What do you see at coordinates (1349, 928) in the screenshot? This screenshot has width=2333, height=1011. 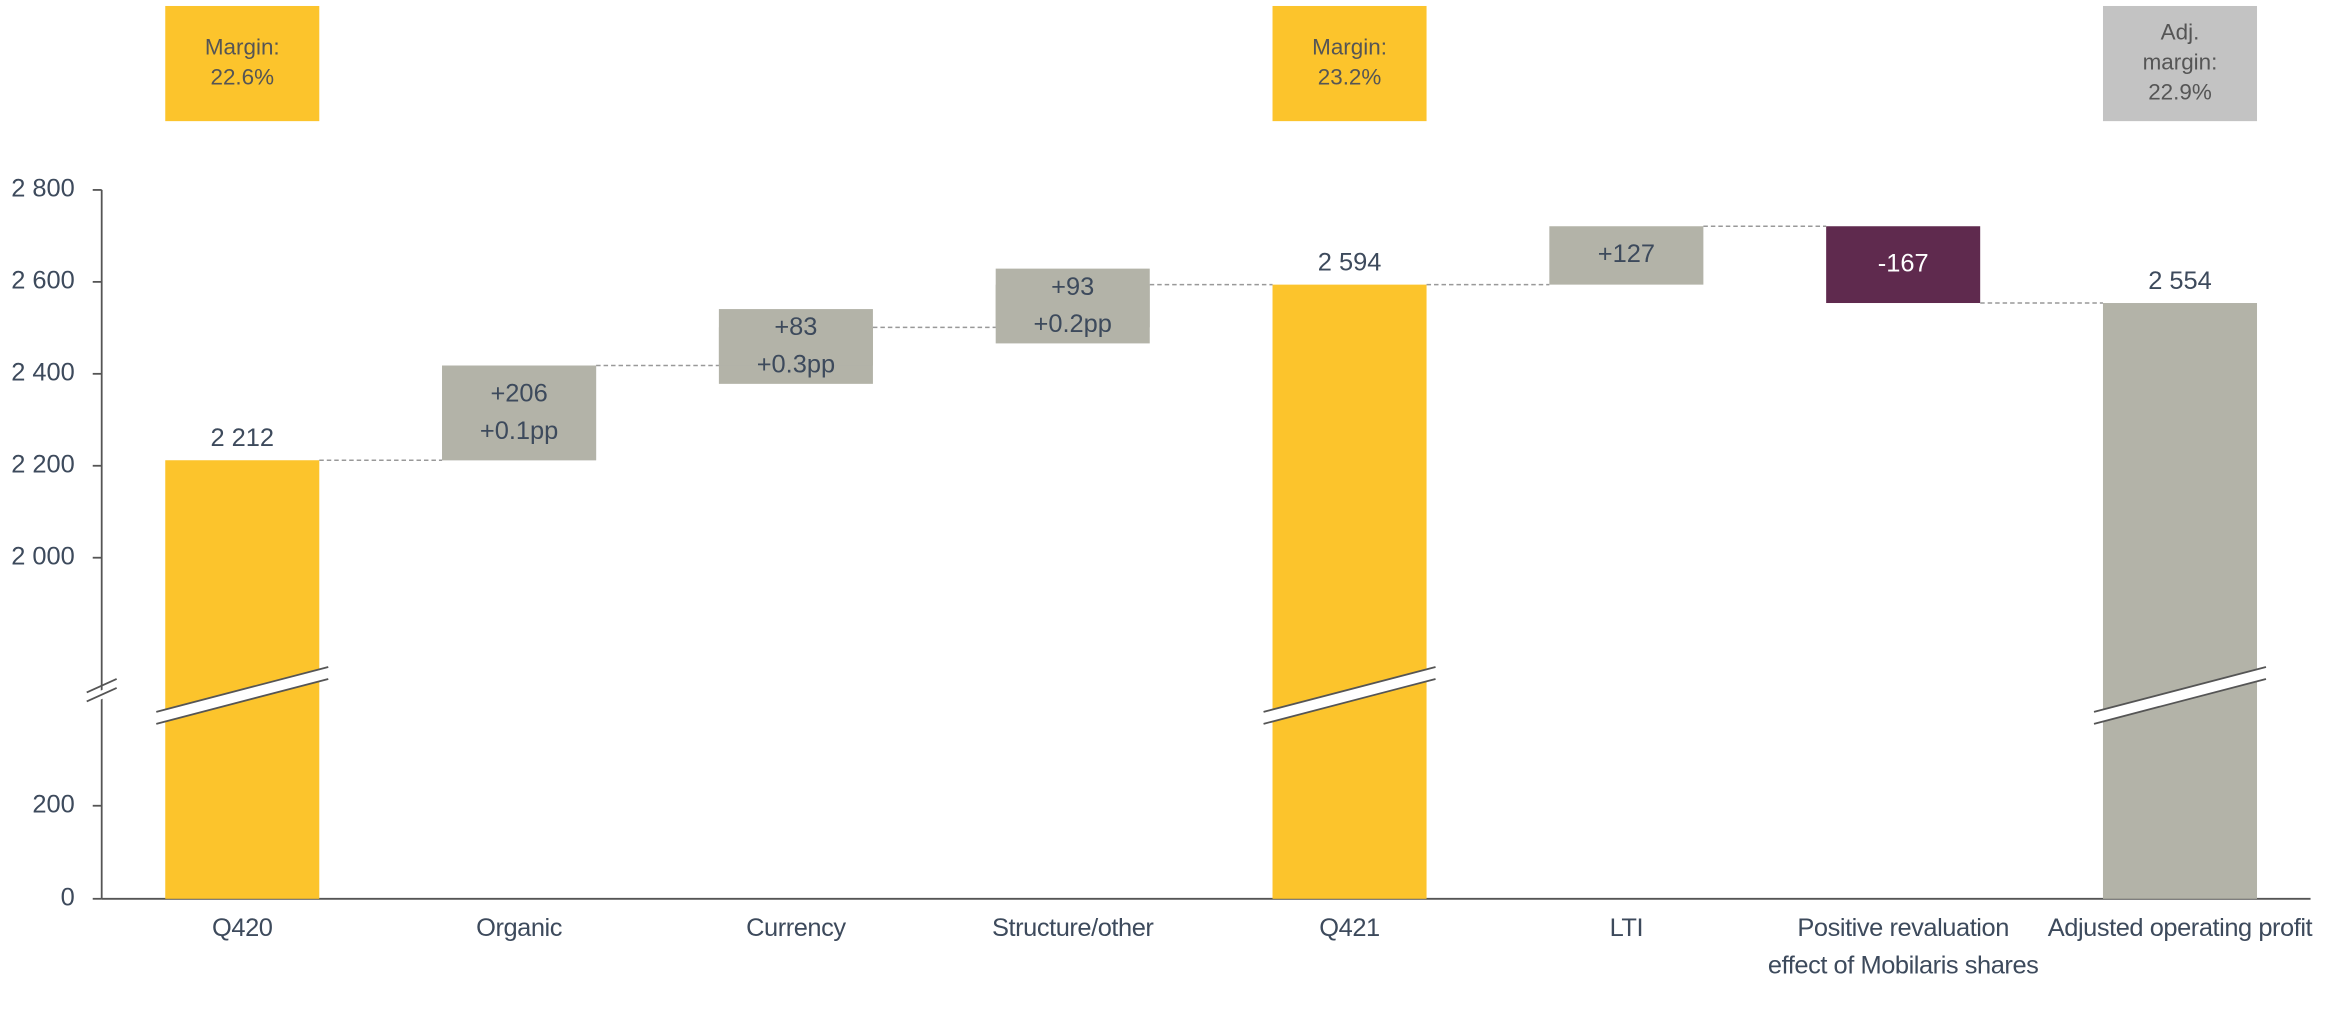 I see `x-tick-label: Q421` at bounding box center [1349, 928].